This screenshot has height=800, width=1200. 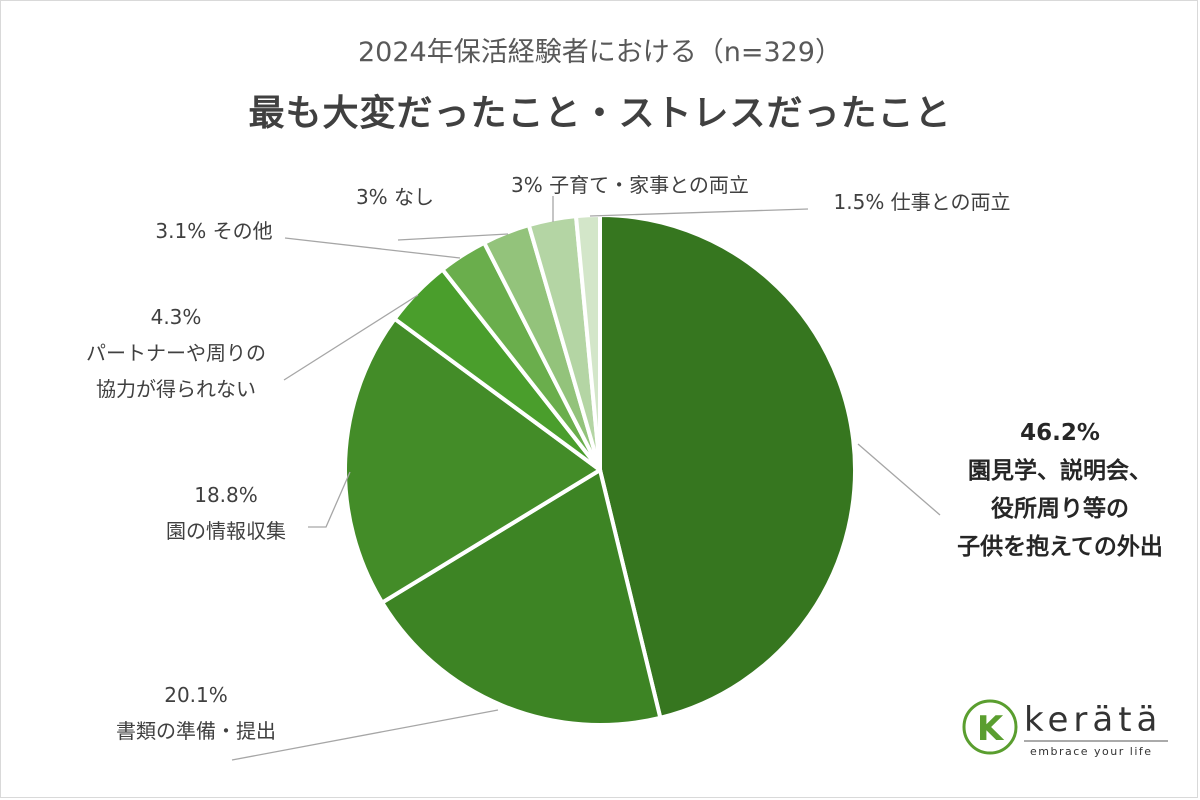 What do you see at coordinates (600, 52) in the screenshot?
I see `chart-subtitle: 2024年保活経験者における（n=329）` at bounding box center [600, 52].